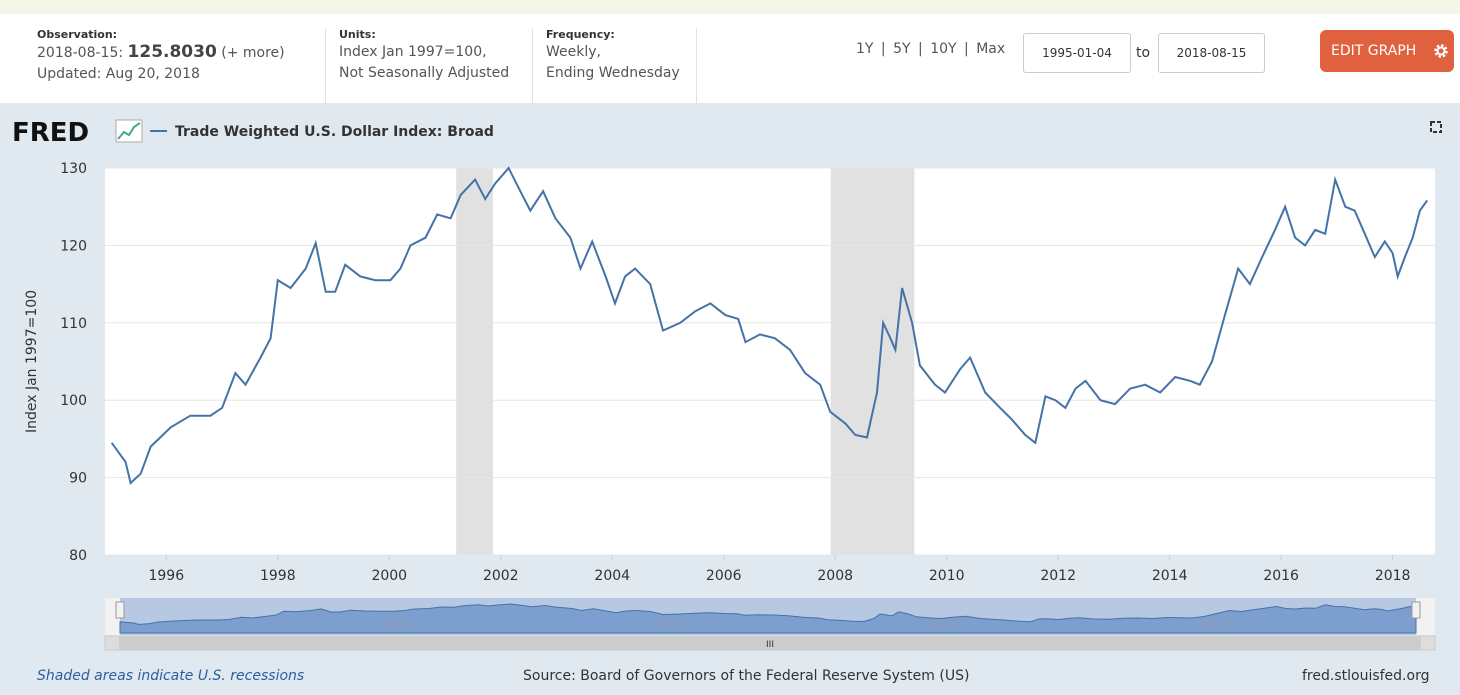 The image size is (1460, 695). I want to click on updated: Updated: Aug 20, 2018, so click(118, 74).